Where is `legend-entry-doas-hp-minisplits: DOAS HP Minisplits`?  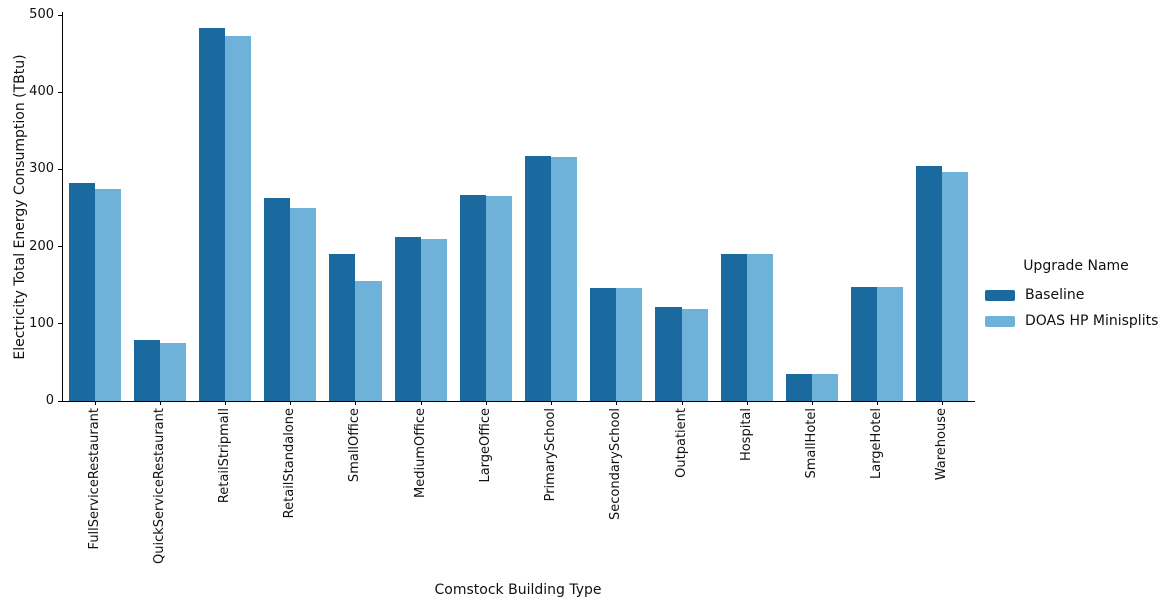
legend-entry-doas-hp-minisplits: DOAS HP Minisplits is located at coordinates (1076, 321).